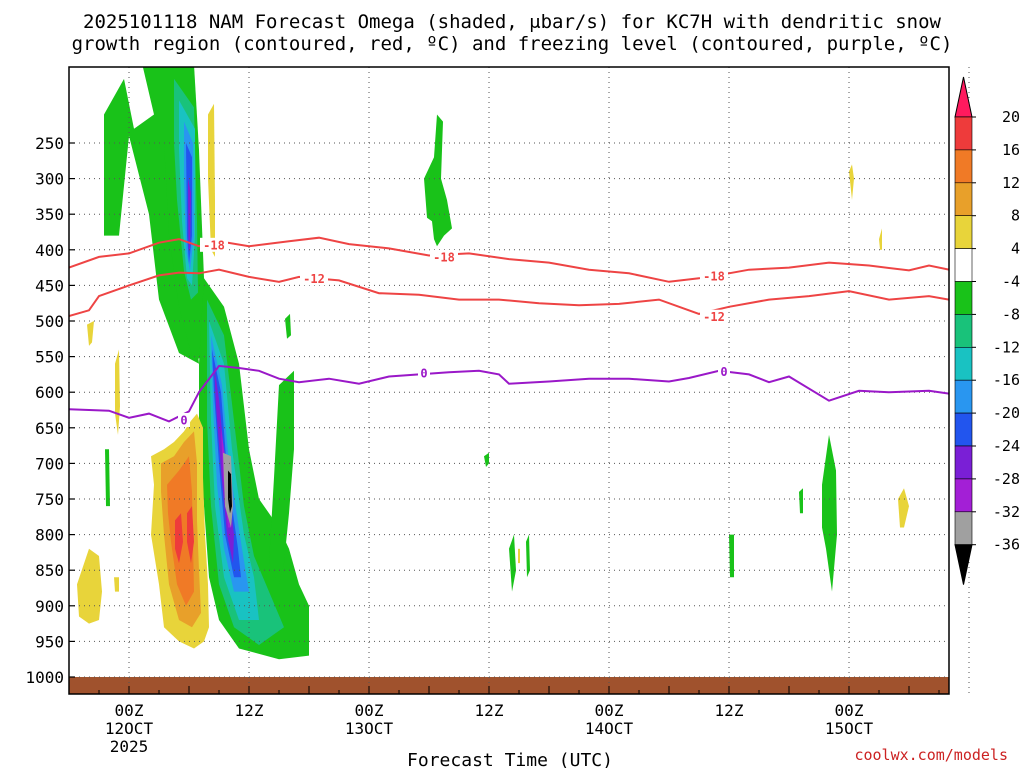 The image size is (1024, 768). What do you see at coordinates (509, 259) in the screenshot?
I see `contour-dgz-top` at bounding box center [509, 259].